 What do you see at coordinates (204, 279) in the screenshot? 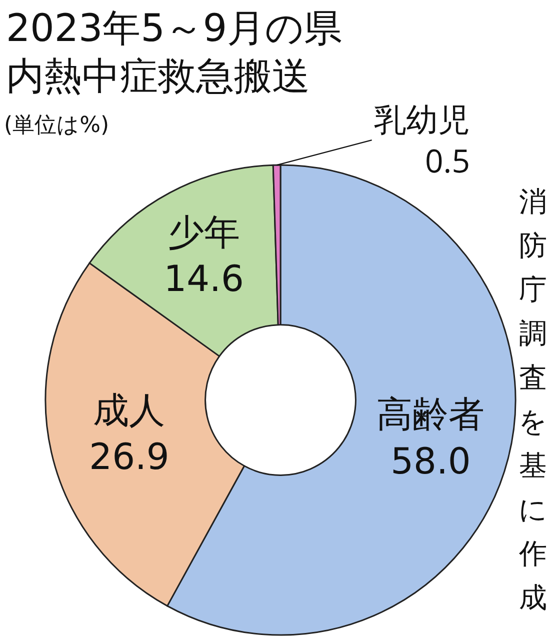
I see `data-label: 14.6` at bounding box center [204, 279].